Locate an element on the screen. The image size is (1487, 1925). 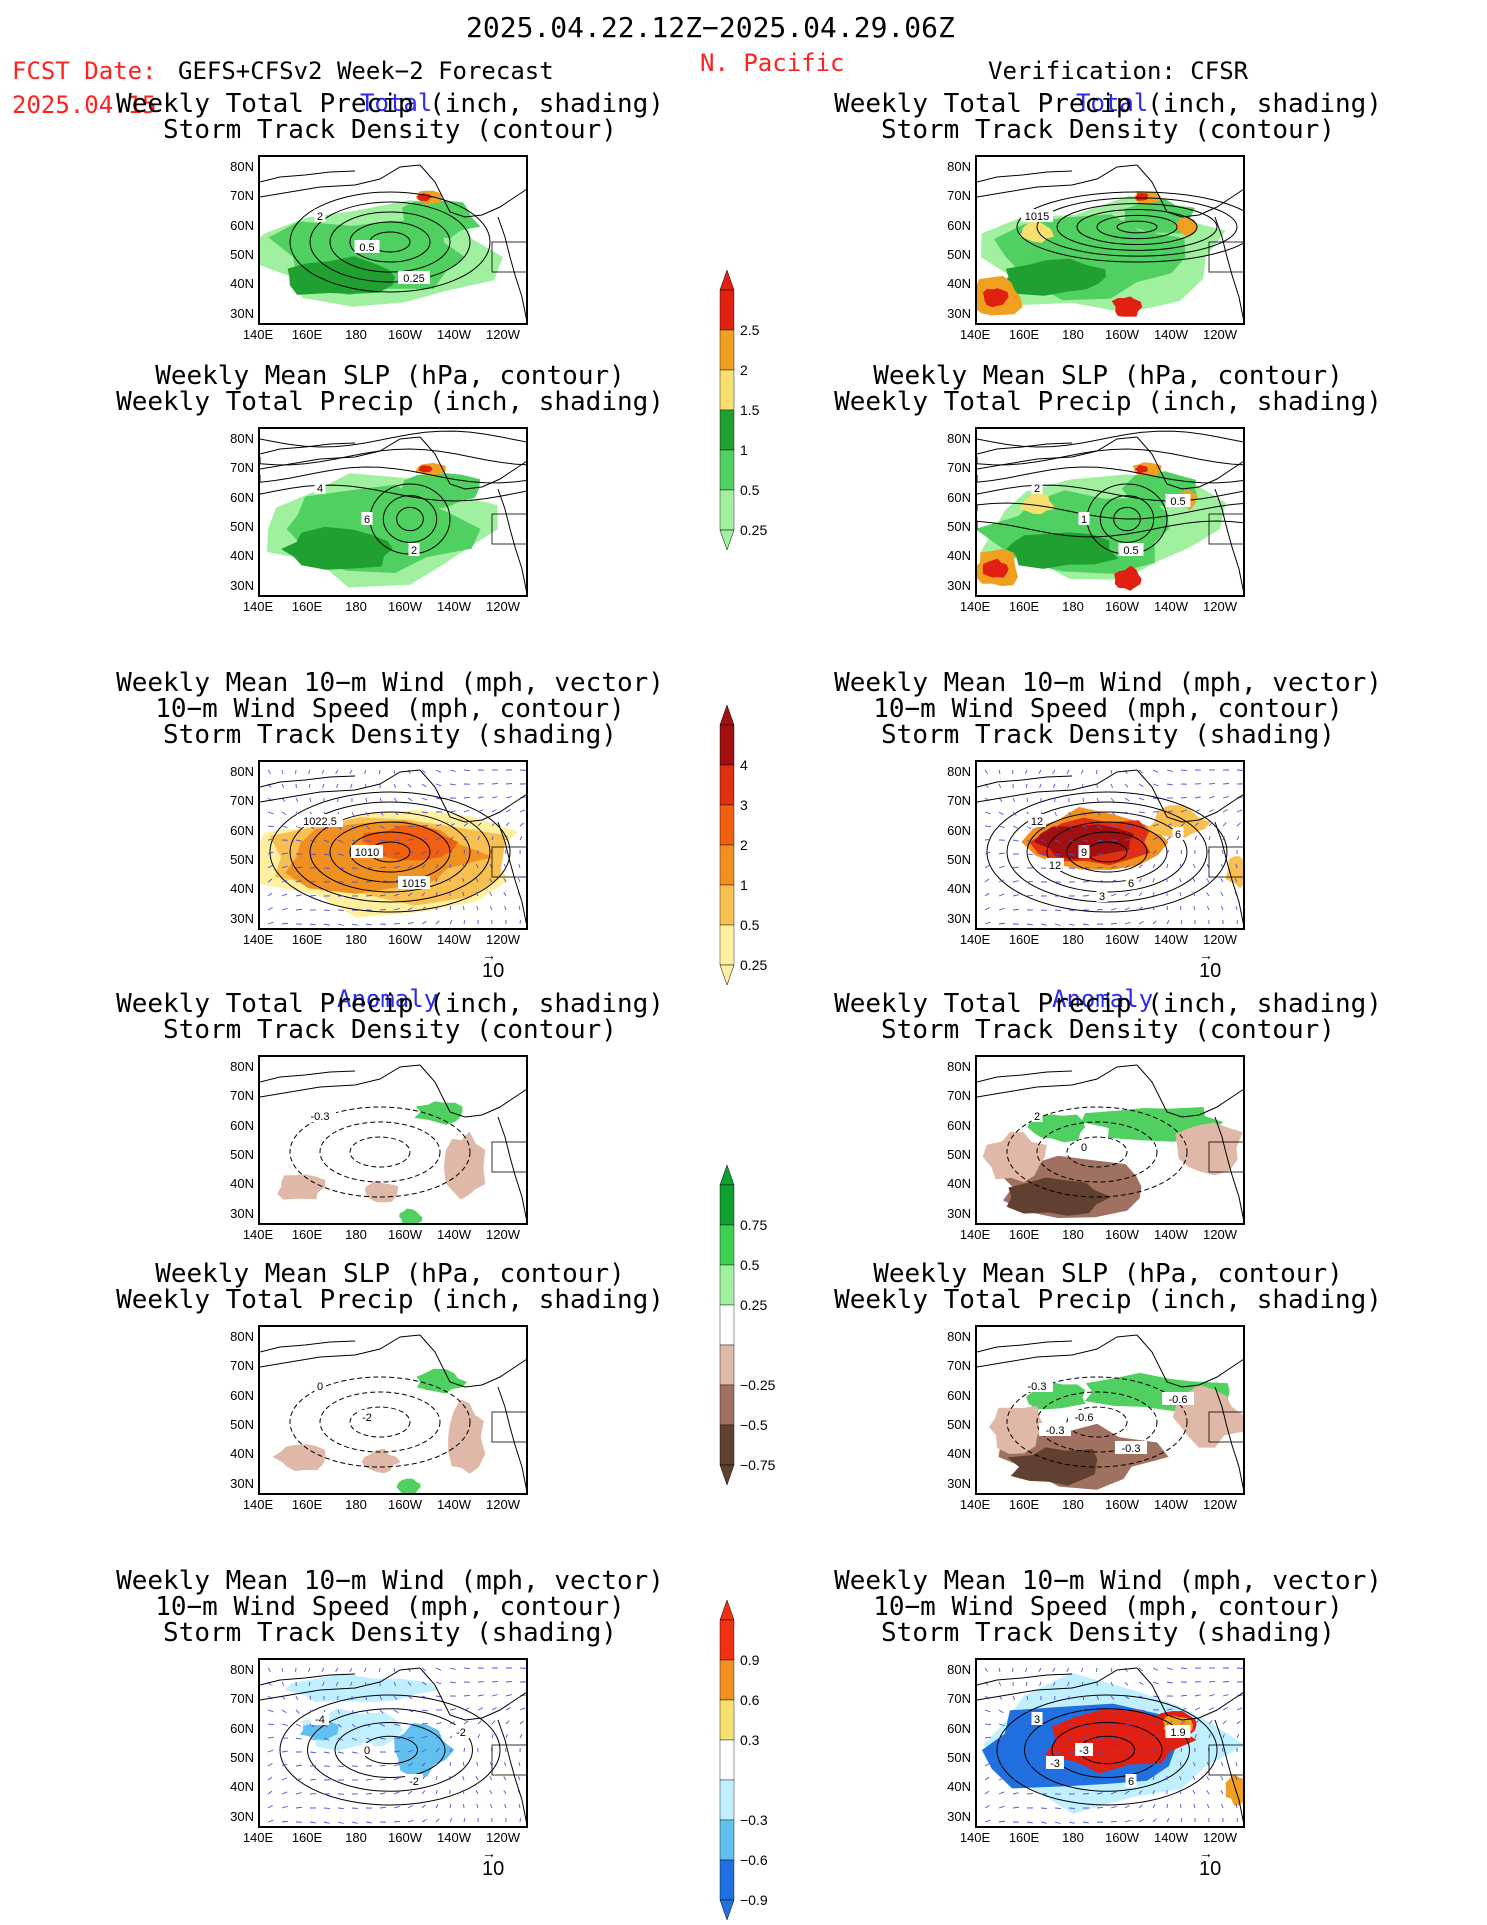
x-tick-label: 140W is located at coordinates (454, 1837).